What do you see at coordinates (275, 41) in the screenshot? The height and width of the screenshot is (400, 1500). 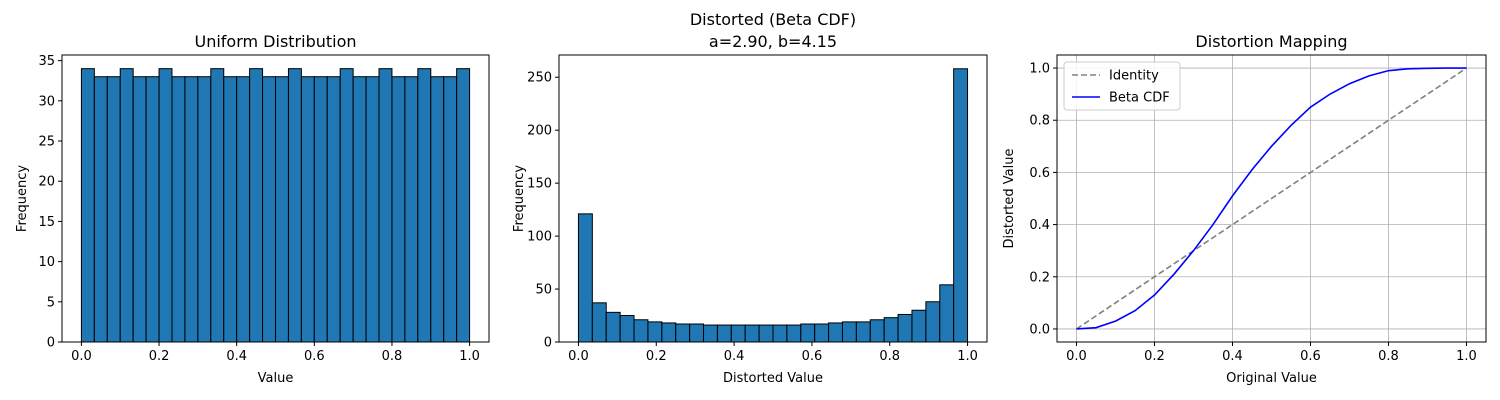 I see `chart-title: Uniform Distribution` at bounding box center [275, 41].